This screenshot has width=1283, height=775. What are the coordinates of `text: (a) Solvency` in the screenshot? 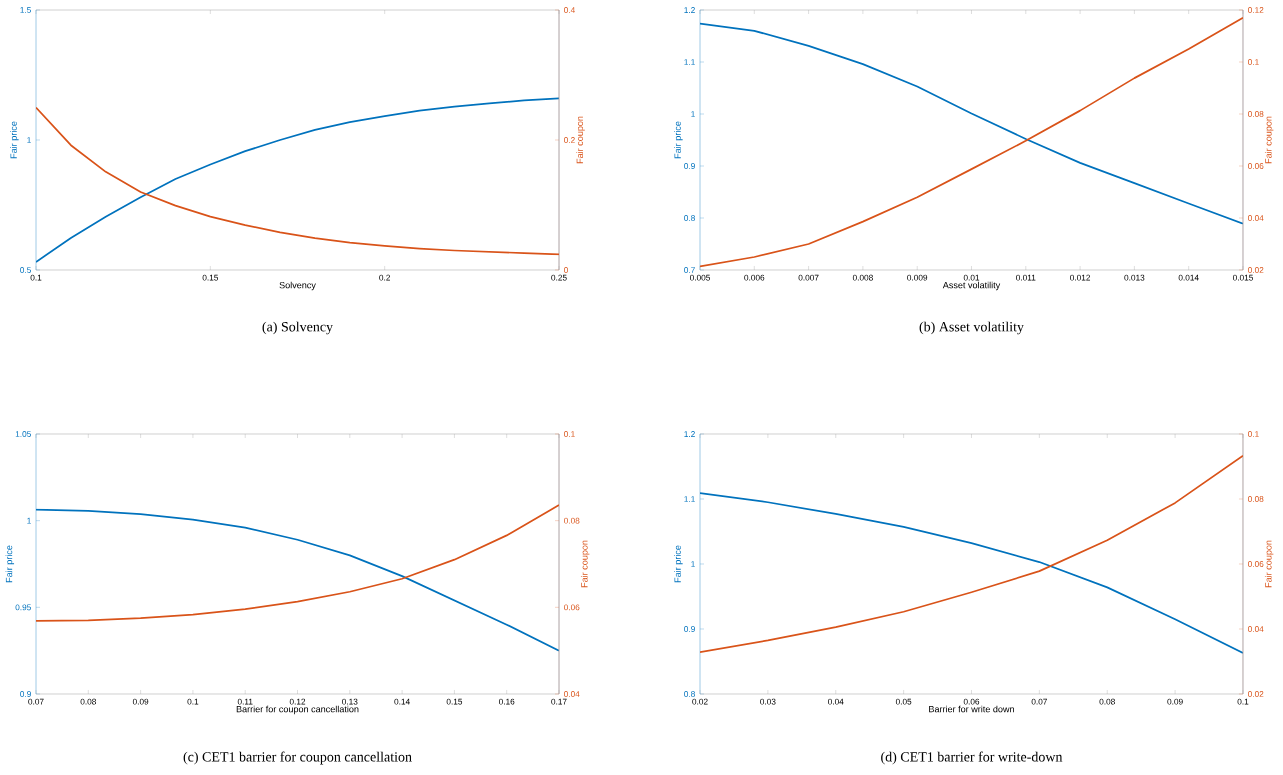 It's located at (298, 328).